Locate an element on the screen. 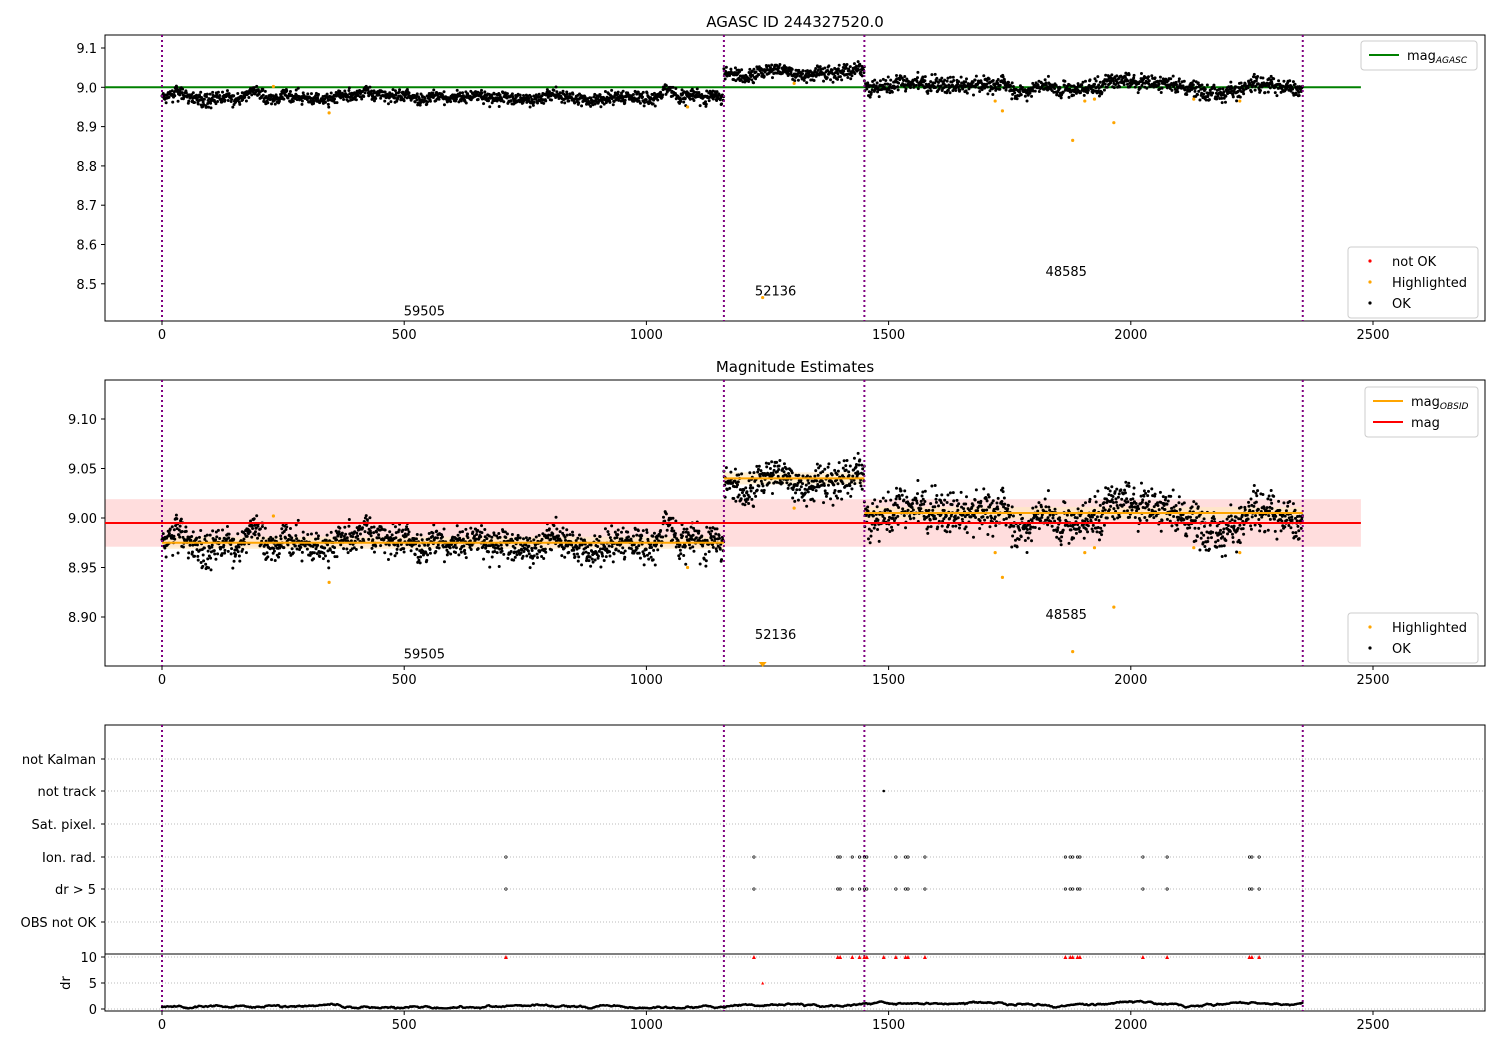 The width and height of the screenshot is (1500, 1050). y-tick-label: 9.10 is located at coordinates (82, 420).